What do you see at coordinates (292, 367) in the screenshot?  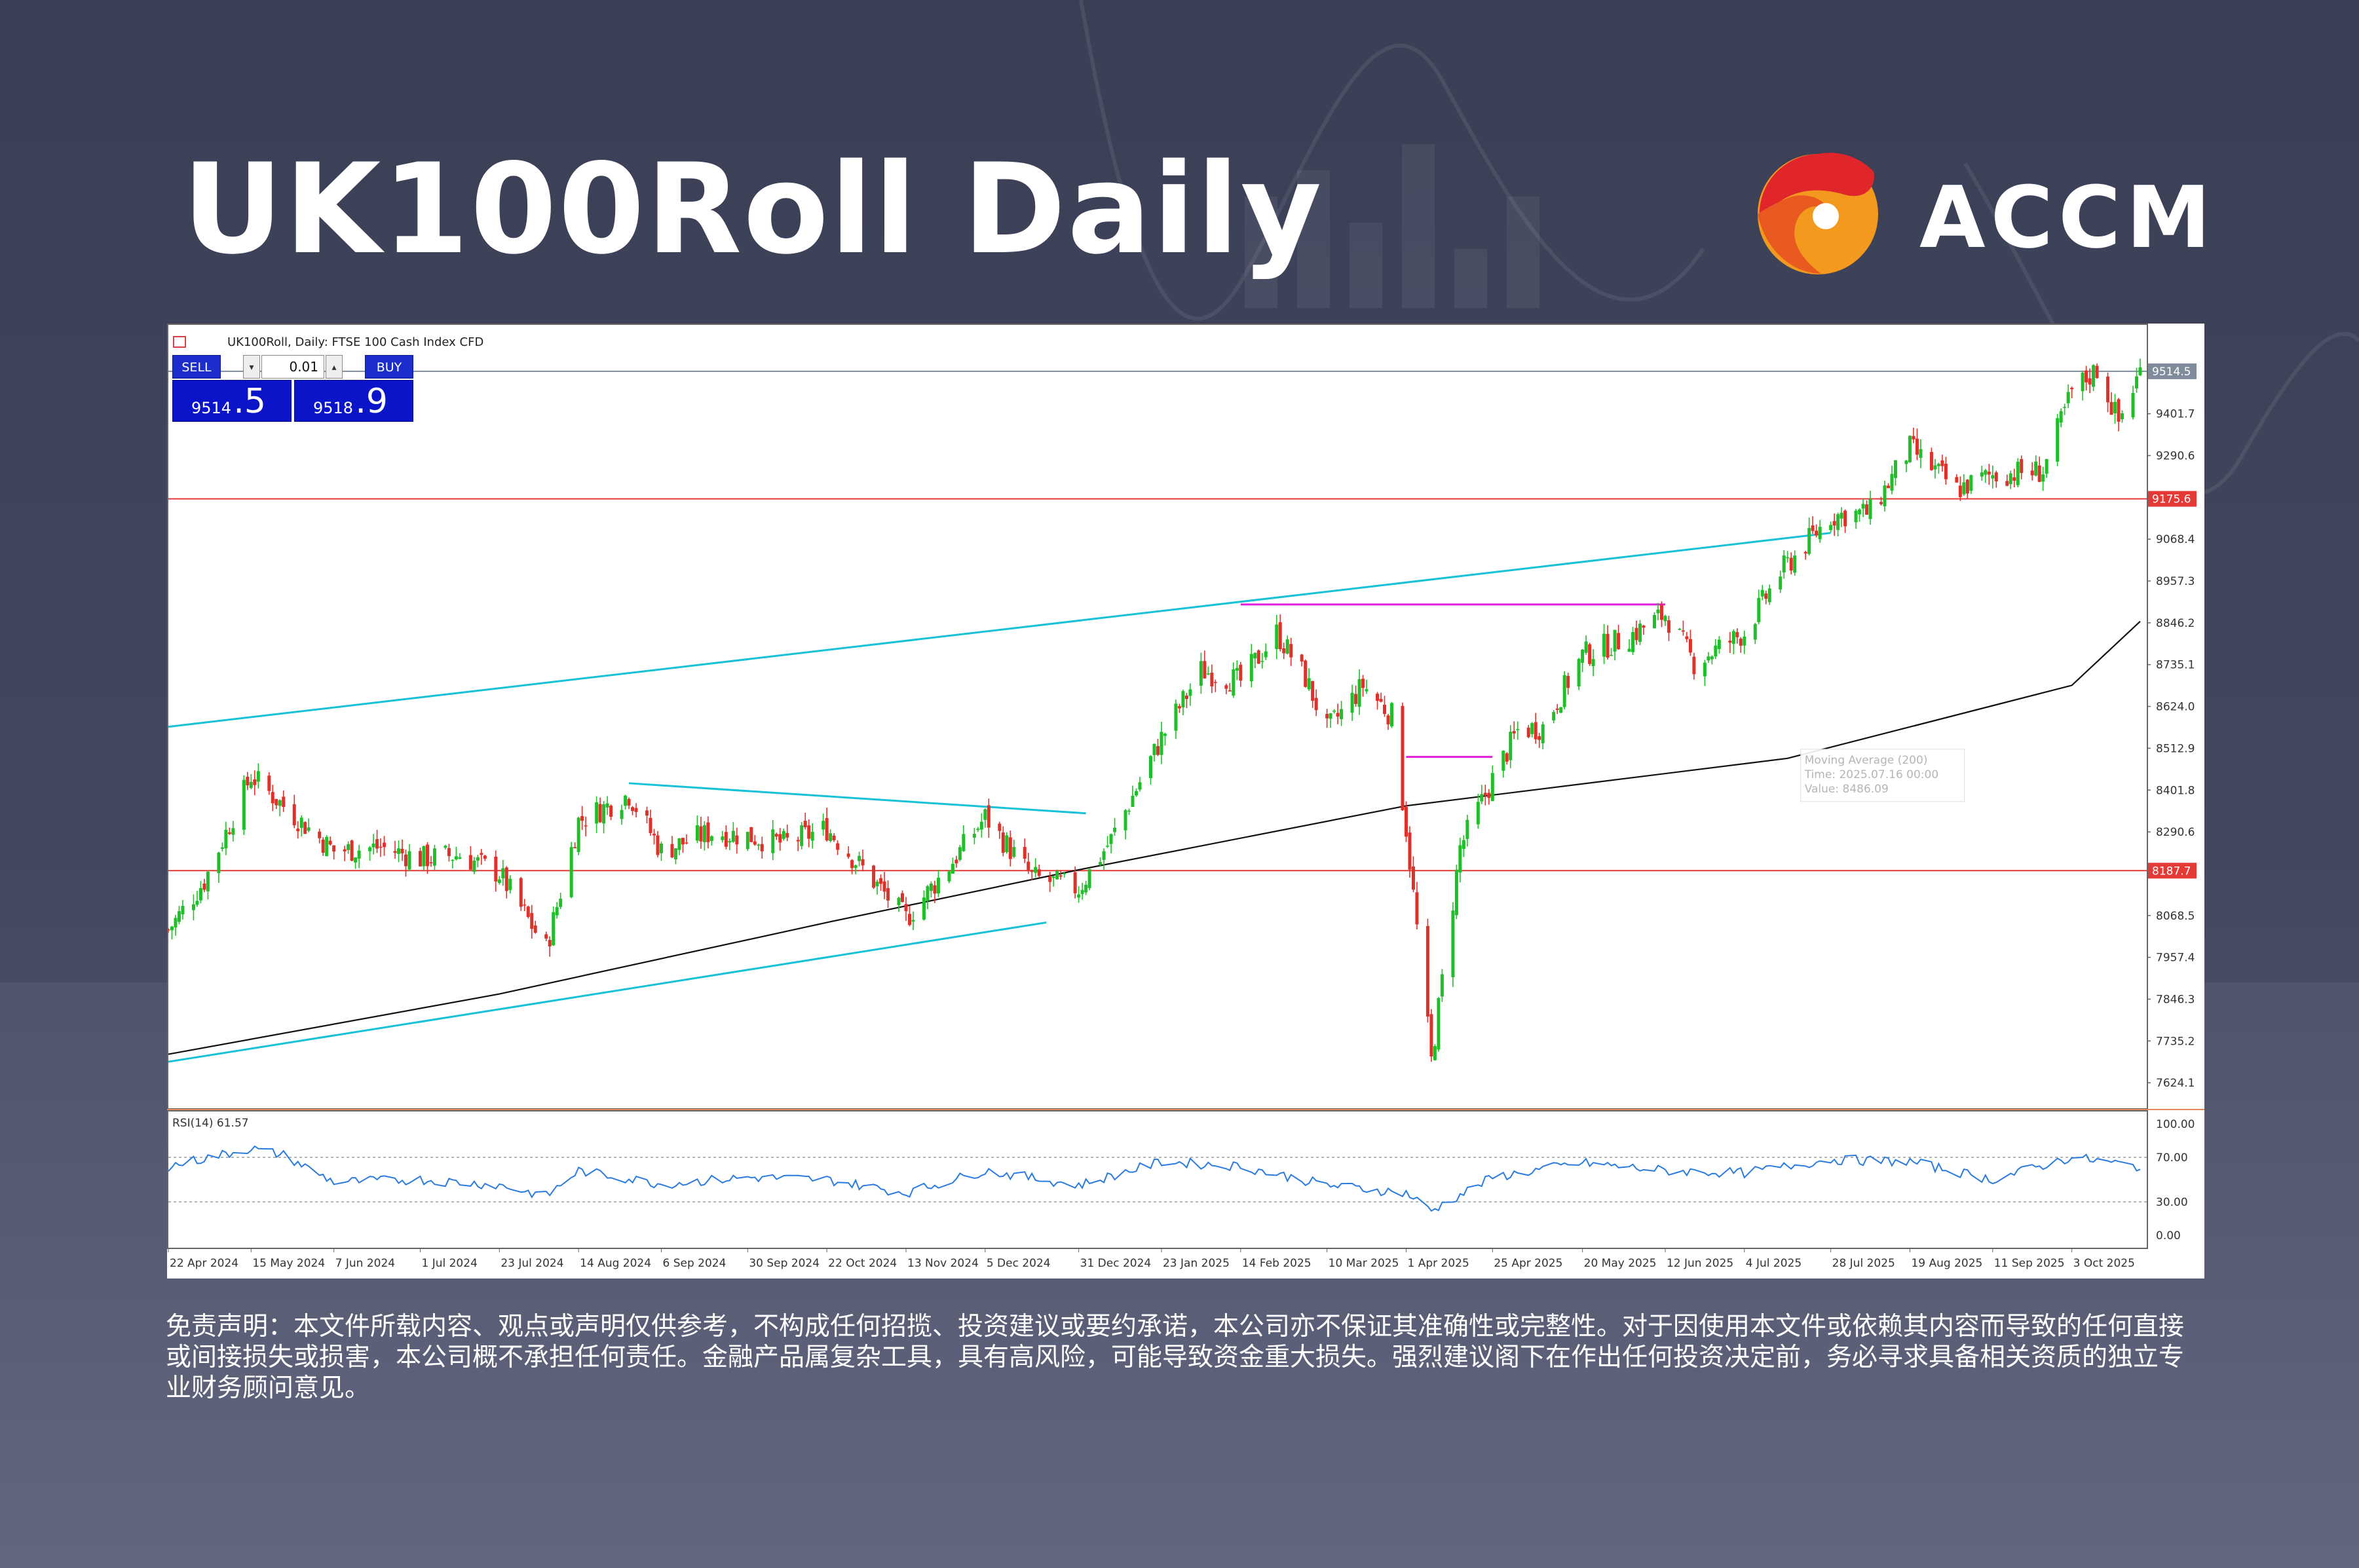 I see `lot-size-input: 0.01` at bounding box center [292, 367].